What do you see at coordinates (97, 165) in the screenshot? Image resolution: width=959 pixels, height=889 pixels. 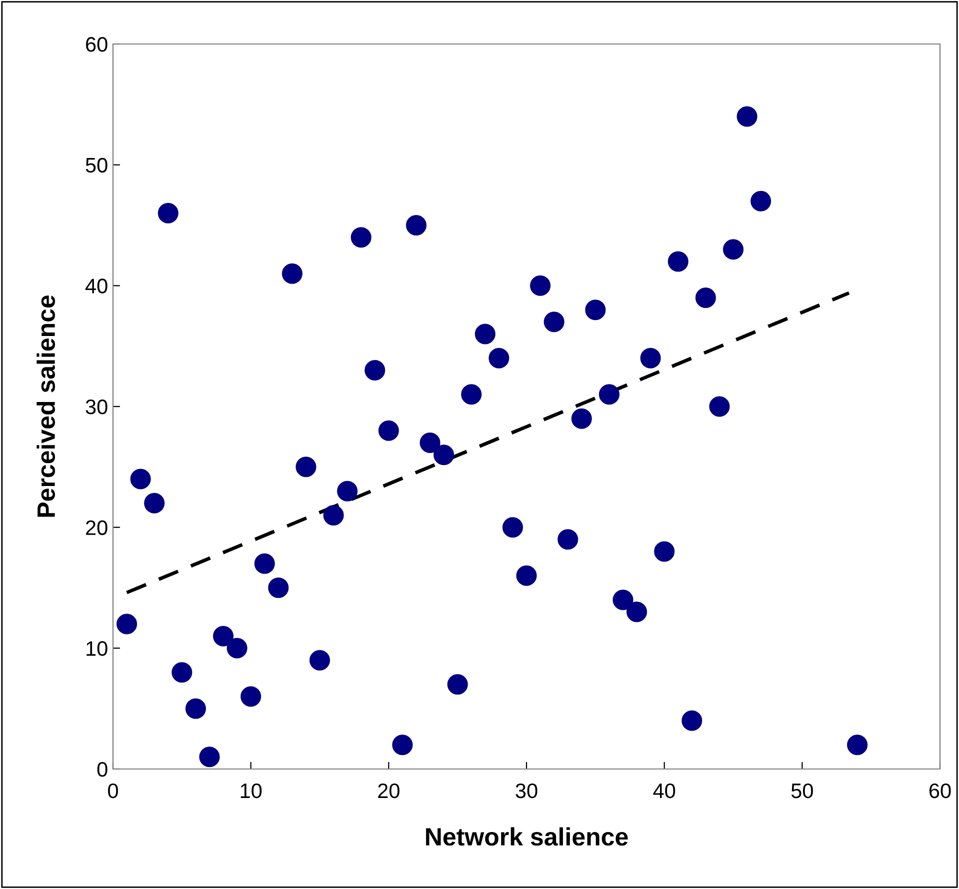 I see `y-tick-label: 50` at bounding box center [97, 165].